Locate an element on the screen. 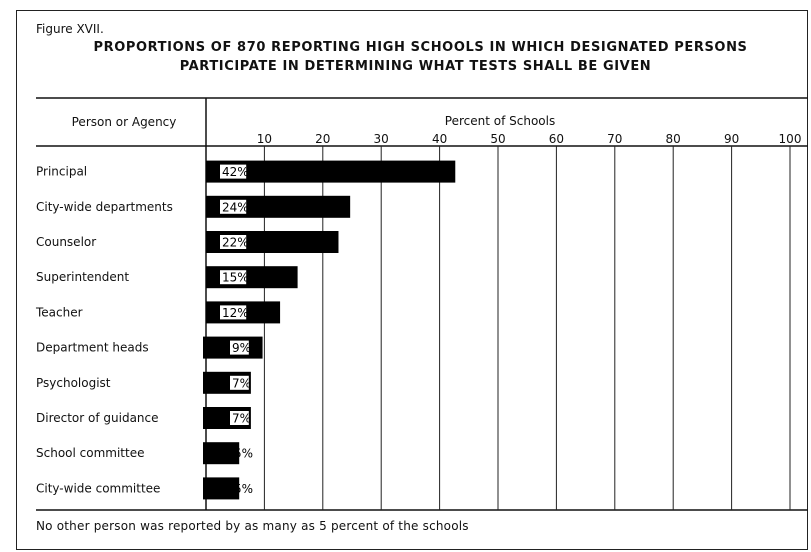 Image resolution: width=811 pixels, height=552 pixels. tick-label: 60 is located at coordinates (556, 139).